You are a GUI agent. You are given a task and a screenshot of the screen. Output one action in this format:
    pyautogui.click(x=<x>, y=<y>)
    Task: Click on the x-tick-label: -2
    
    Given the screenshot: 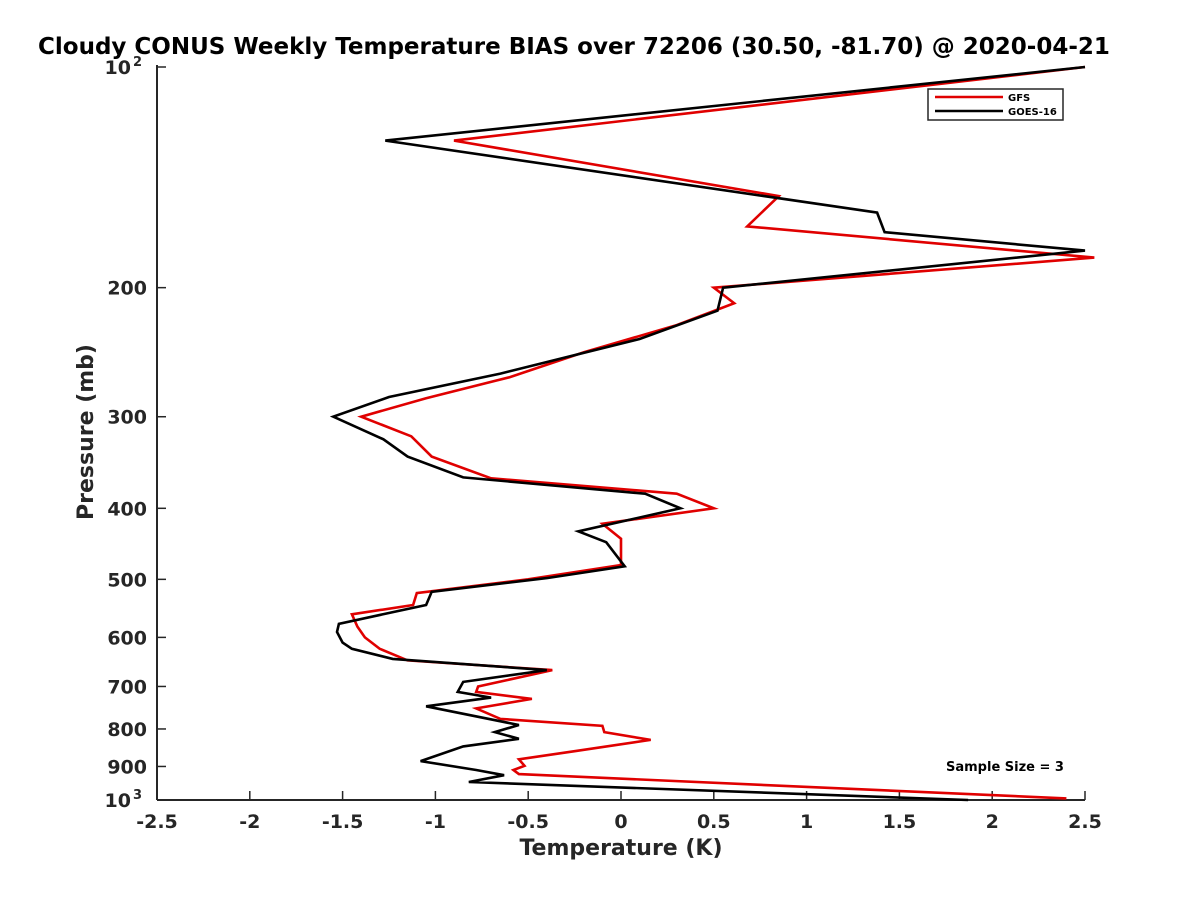 What is the action you would take?
    pyautogui.click(x=249, y=822)
    